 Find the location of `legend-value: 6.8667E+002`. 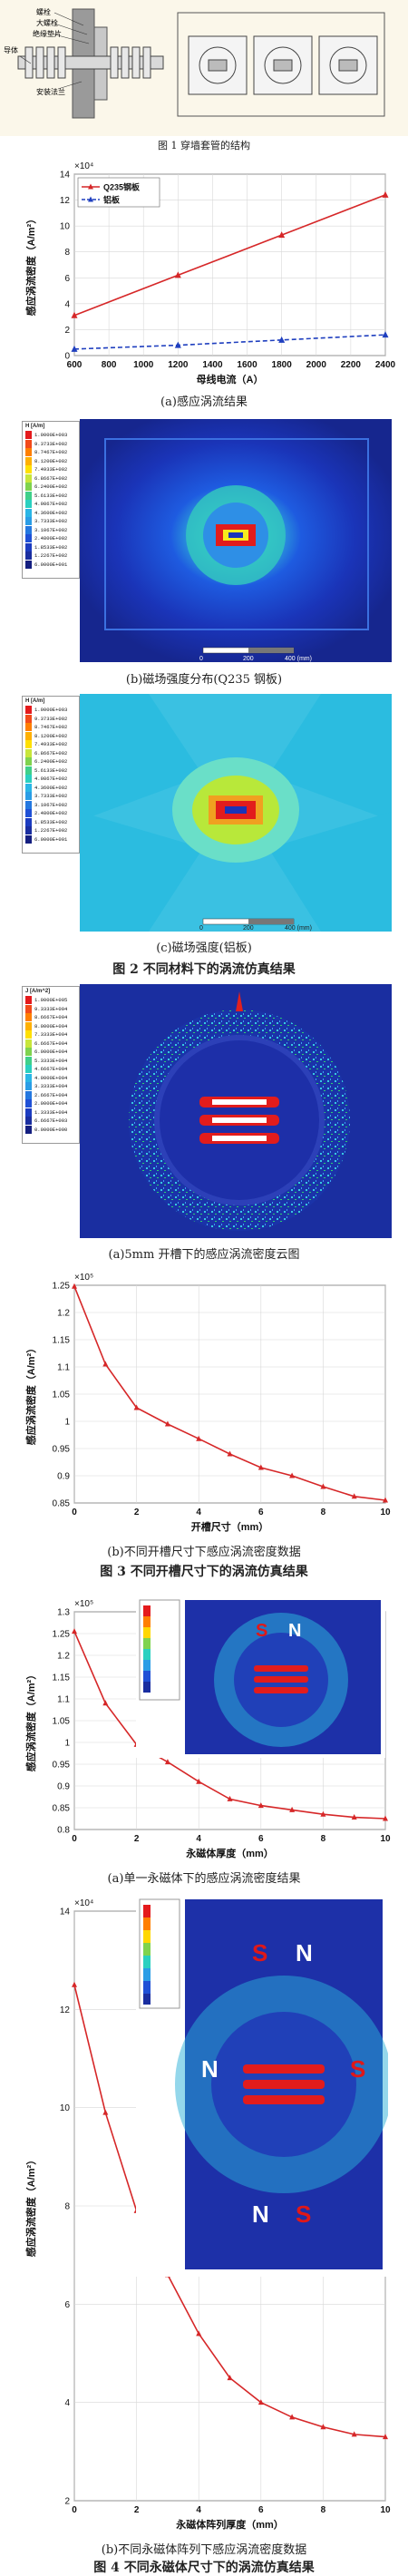

legend-value: 6.8667E+002 is located at coordinates (51, 752).